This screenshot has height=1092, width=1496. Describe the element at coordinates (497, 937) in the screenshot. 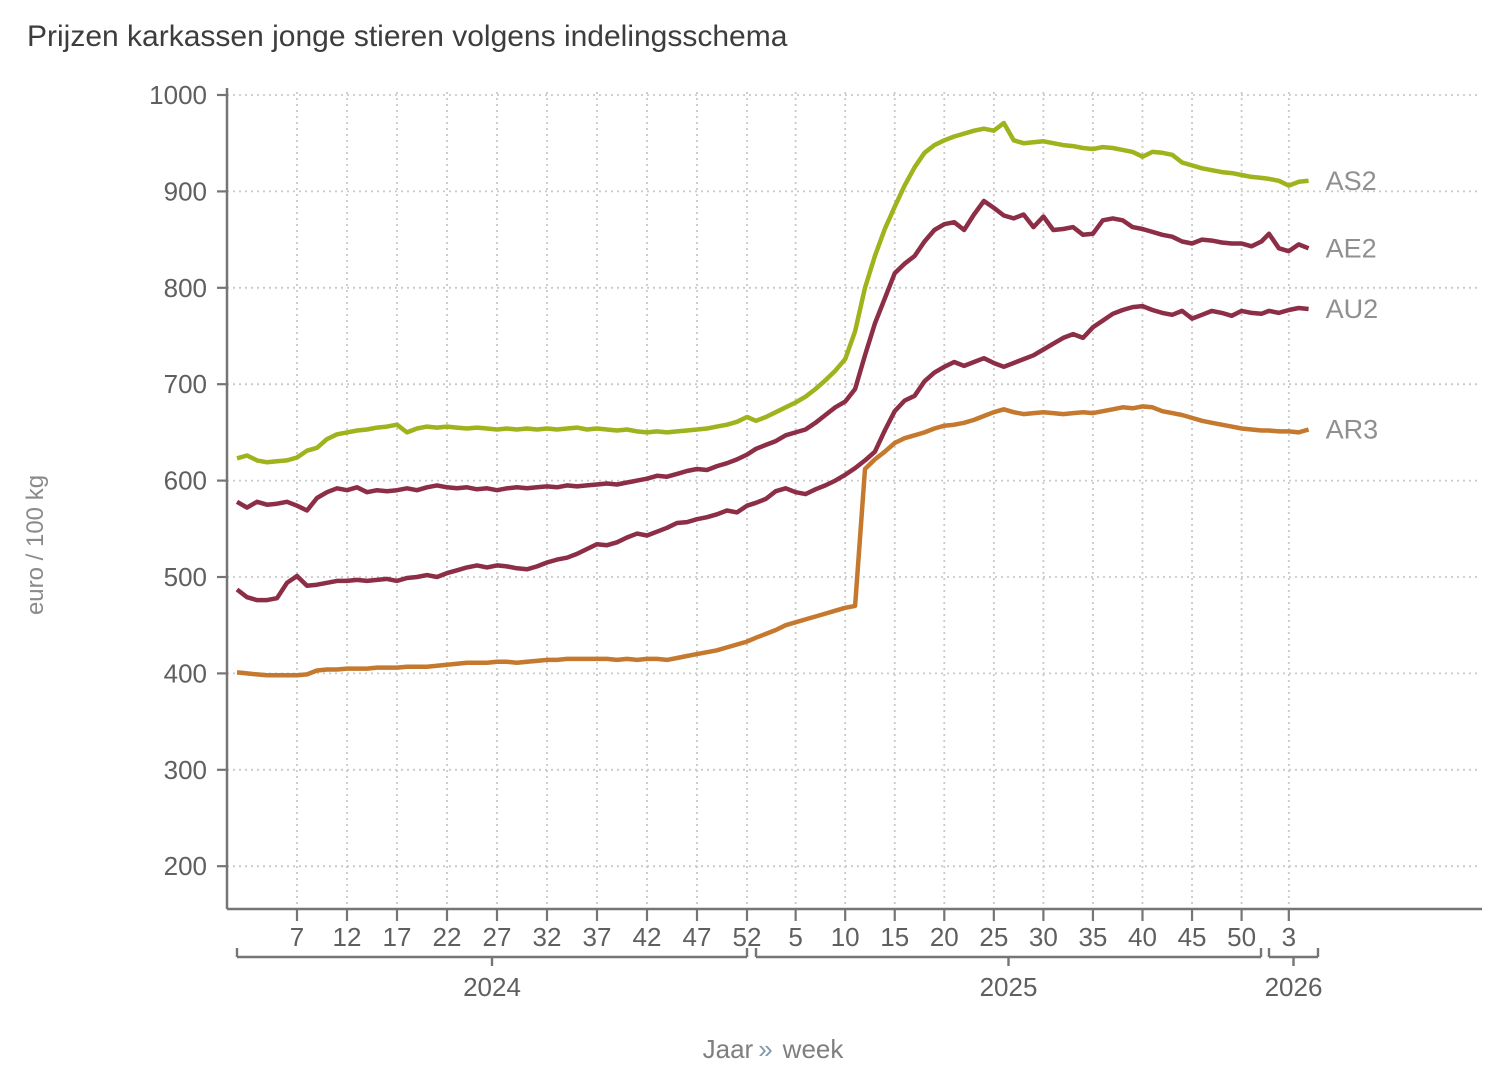

I see `x-tick-label: 27` at that location.